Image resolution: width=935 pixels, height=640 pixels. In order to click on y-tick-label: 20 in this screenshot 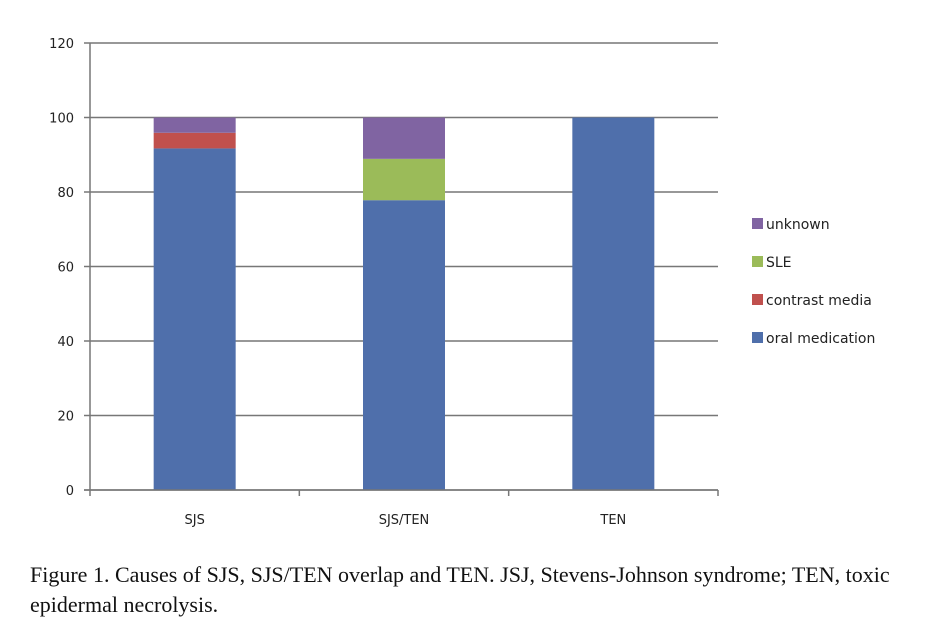, I will do `click(65, 417)`.